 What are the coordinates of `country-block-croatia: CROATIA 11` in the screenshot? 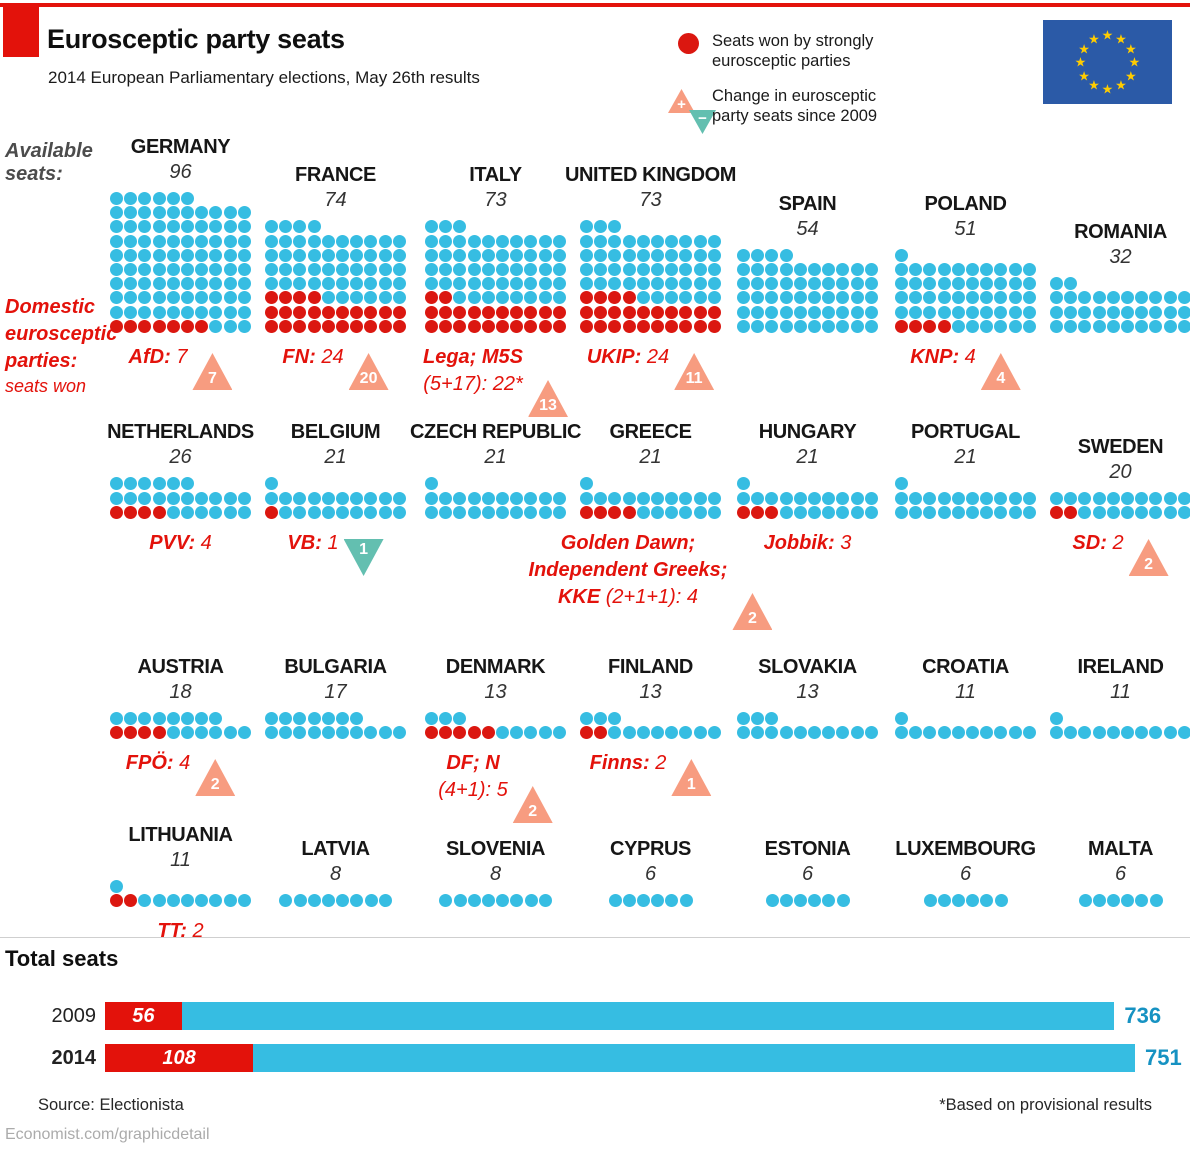 It's located at (965, 758).